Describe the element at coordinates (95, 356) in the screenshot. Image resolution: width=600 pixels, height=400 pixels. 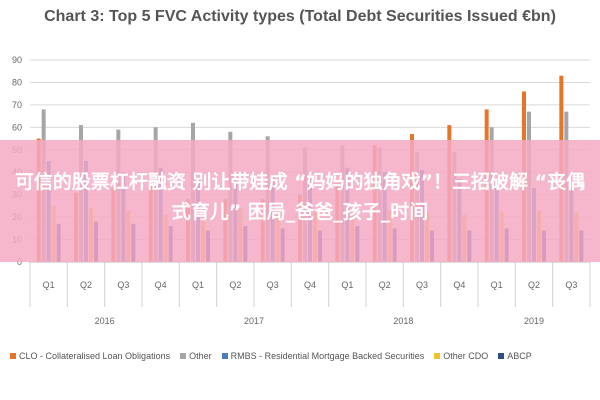
I see `legend-label-clo: CLO - Collateralised Loan Obligations` at that location.